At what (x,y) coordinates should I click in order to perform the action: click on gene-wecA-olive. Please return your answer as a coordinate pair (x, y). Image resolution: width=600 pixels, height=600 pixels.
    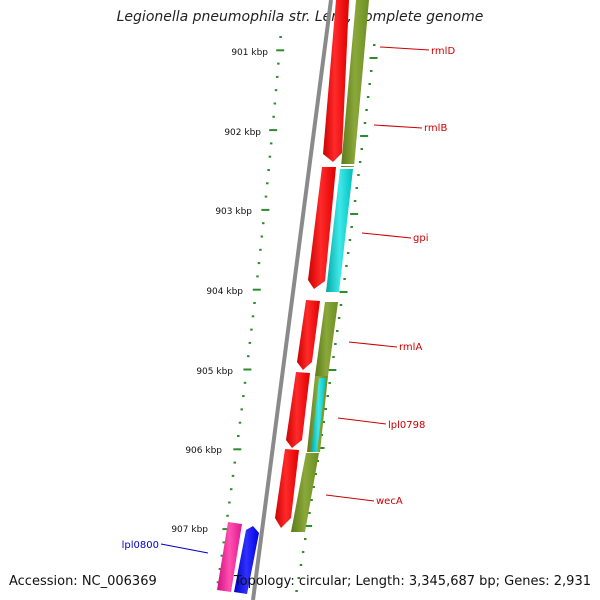
    Looking at the image, I should click on (305, 492).